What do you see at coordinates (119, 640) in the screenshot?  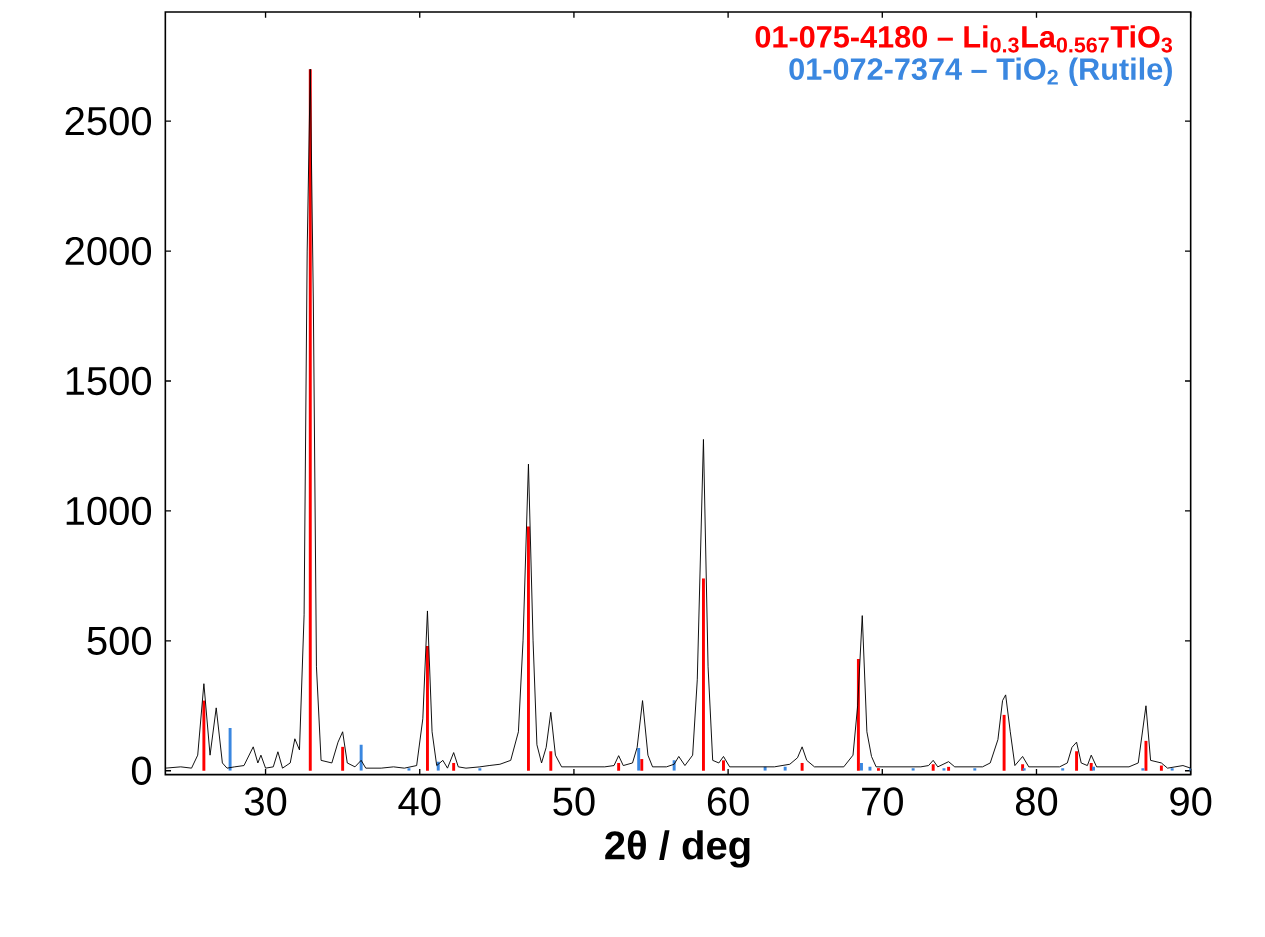 I see `y-tick-label: 500` at bounding box center [119, 640].